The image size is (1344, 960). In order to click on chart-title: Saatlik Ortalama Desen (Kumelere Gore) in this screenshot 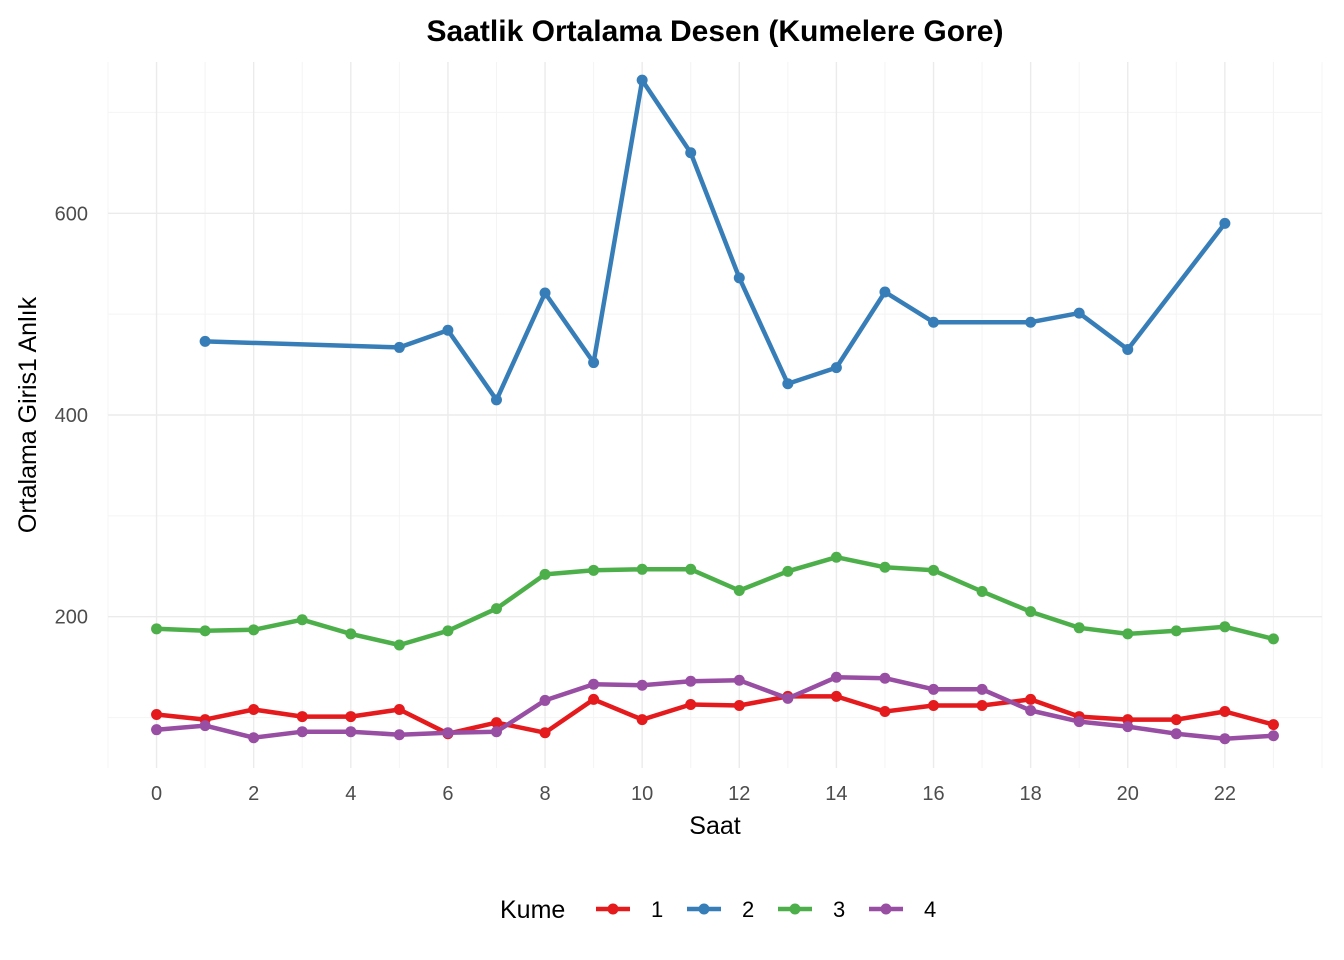, I will do `click(715, 31)`.